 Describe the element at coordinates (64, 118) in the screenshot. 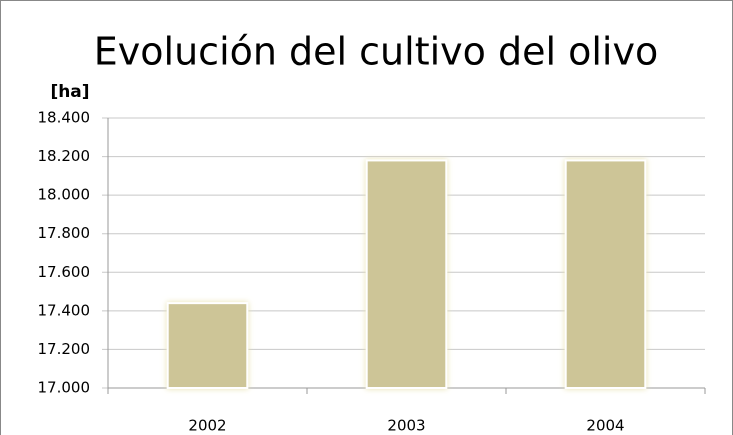

I see `y-tick-label: 18.400` at that location.